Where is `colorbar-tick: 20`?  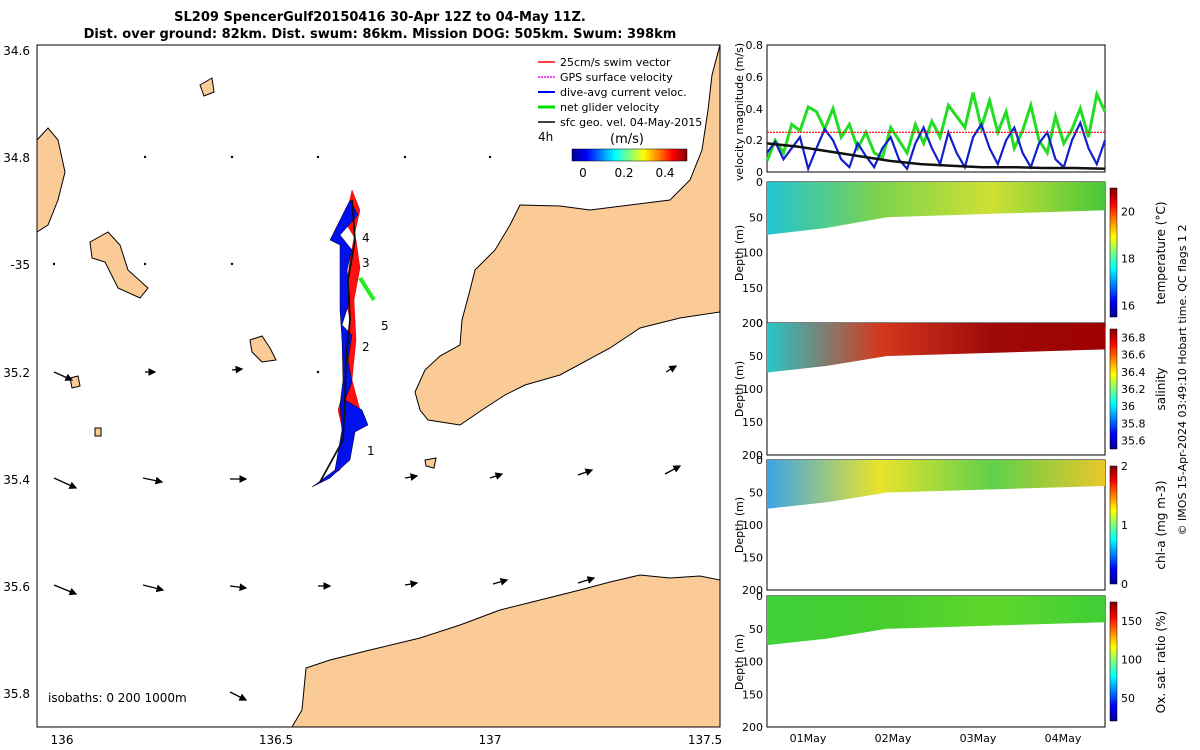 colorbar-tick: 20 is located at coordinates (1128, 212).